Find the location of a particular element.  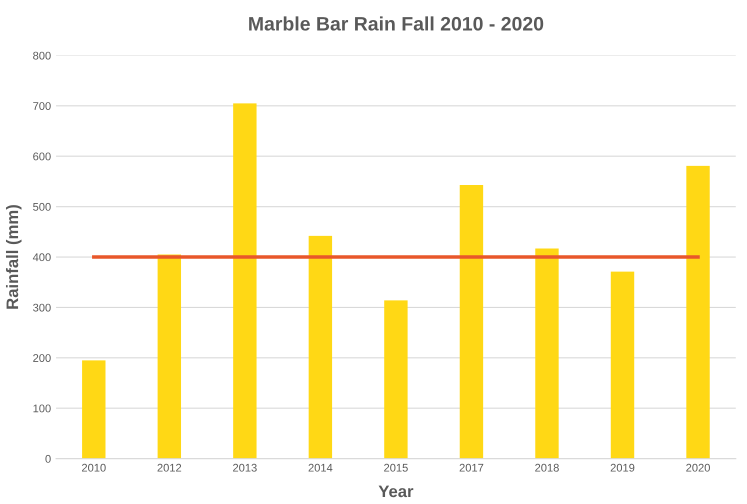

x-tick-label: 2015 is located at coordinates (396, 468).